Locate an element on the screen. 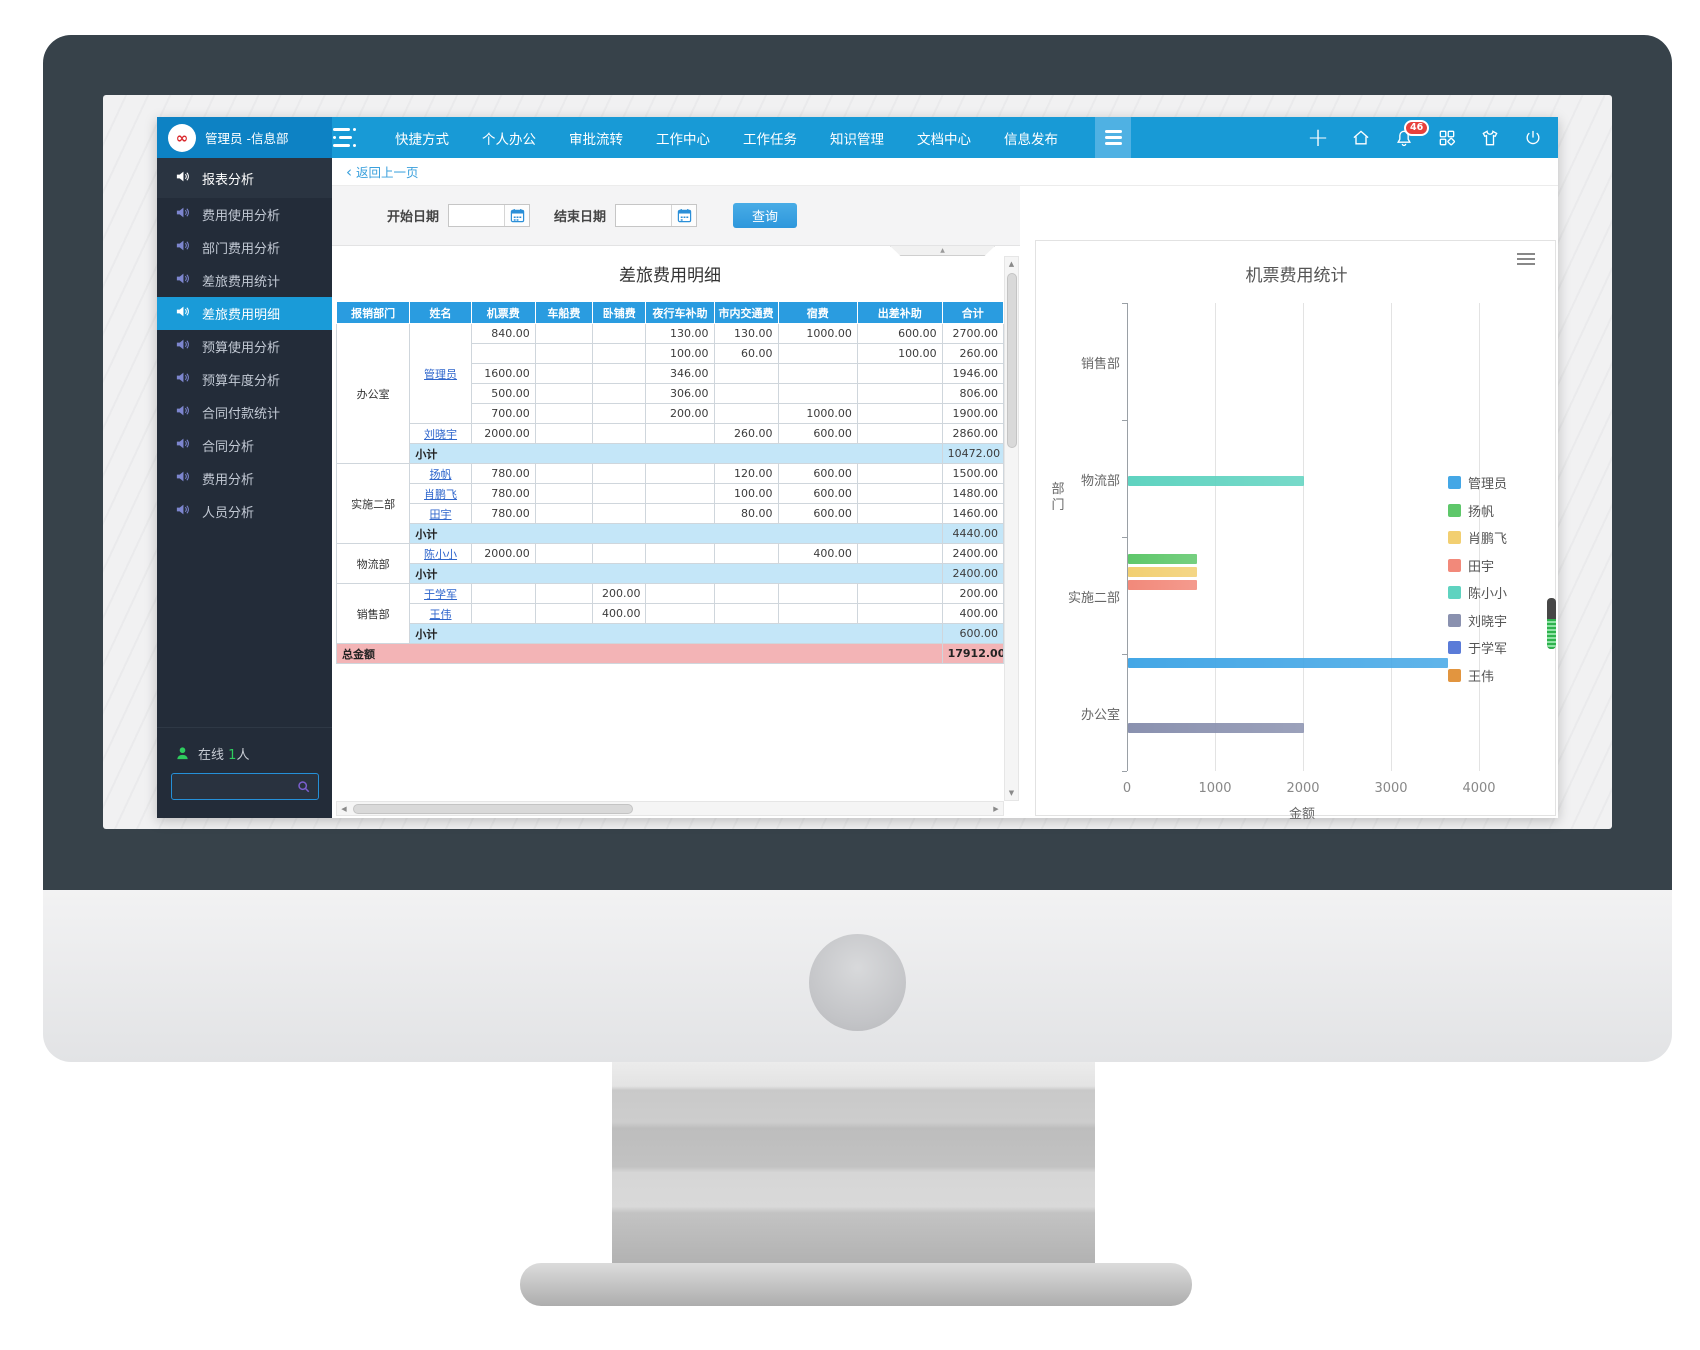 The image size is (1700, 1350). navbar-icon-cluster: + 46 is located at coordinates (1425, 137).